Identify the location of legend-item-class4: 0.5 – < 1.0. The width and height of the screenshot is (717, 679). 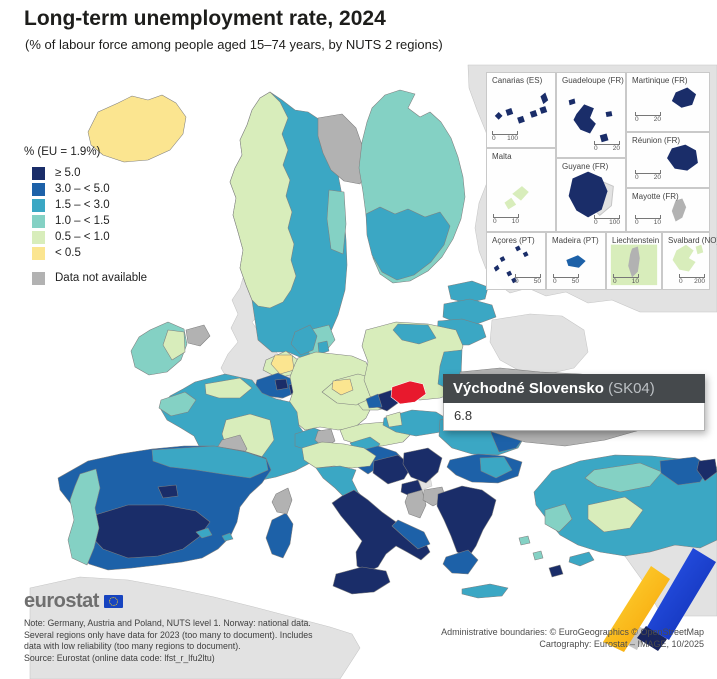
(85, 237).